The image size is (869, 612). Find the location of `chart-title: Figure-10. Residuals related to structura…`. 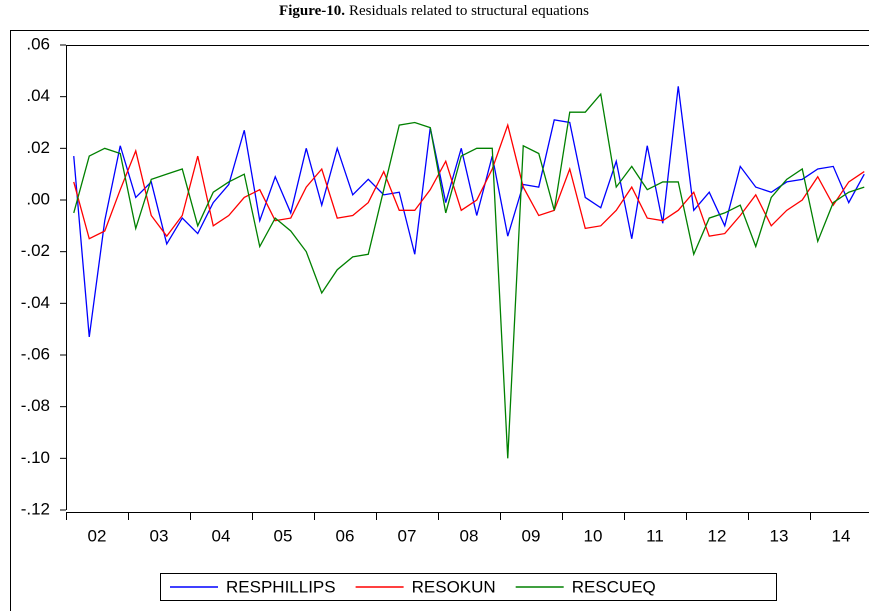

chart-title: Figure-10. Residuals related to structura… is located at coordinates (434, 11).